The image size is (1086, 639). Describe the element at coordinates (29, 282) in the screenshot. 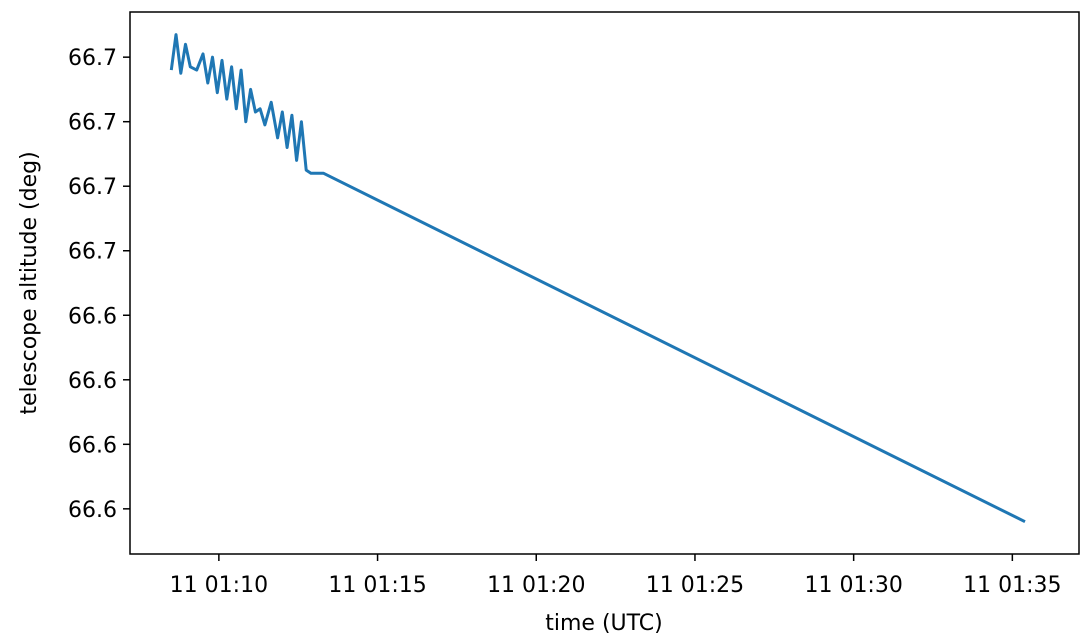

I see `y-axis-label: telescope altitude (deg)` at that location.